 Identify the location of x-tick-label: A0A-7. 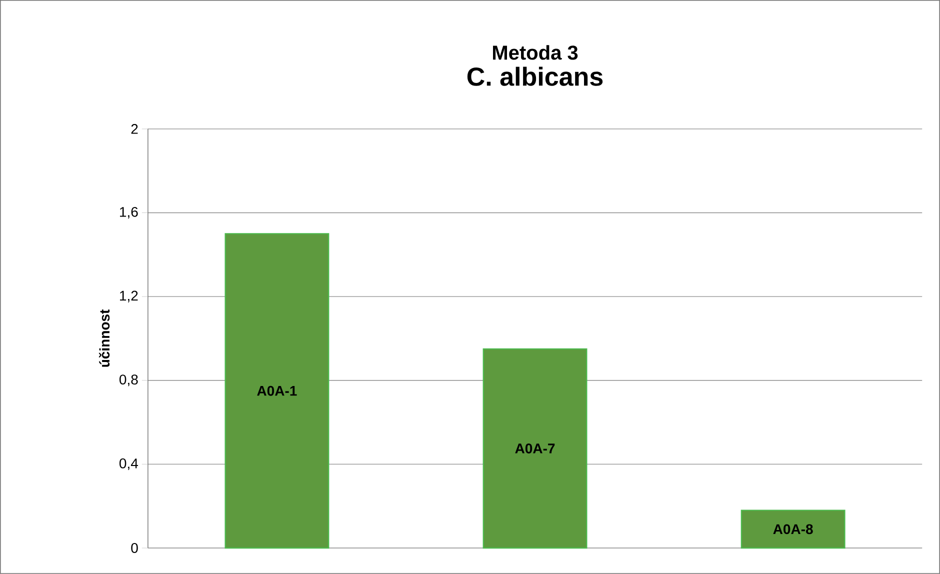
(535, 449).